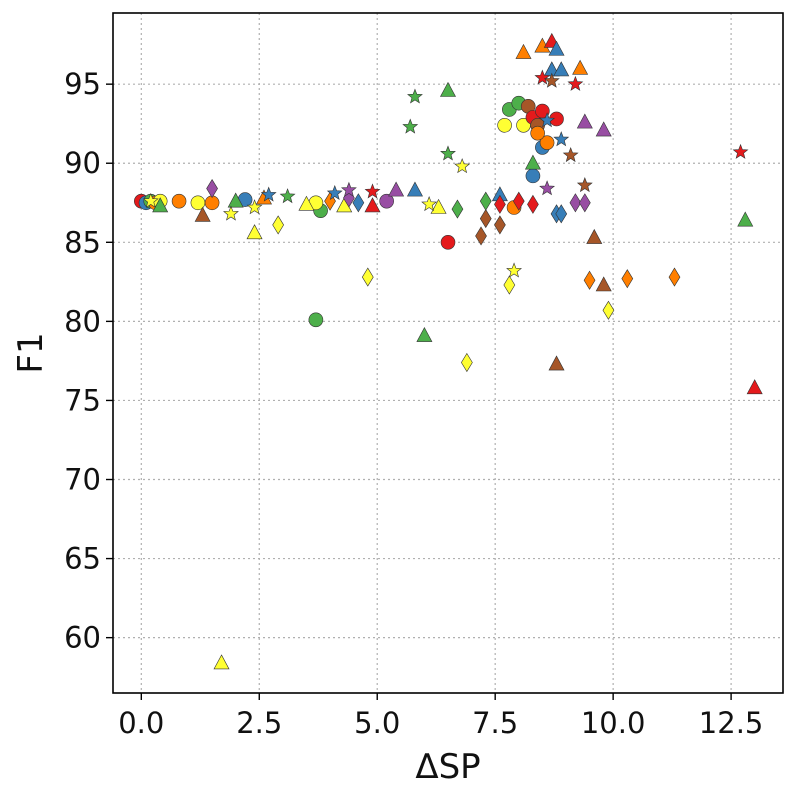  What do you see at coordinates (82, 242) in the screenshot?
I see `y-tick-label: 85` at bounding box center [82, 242].